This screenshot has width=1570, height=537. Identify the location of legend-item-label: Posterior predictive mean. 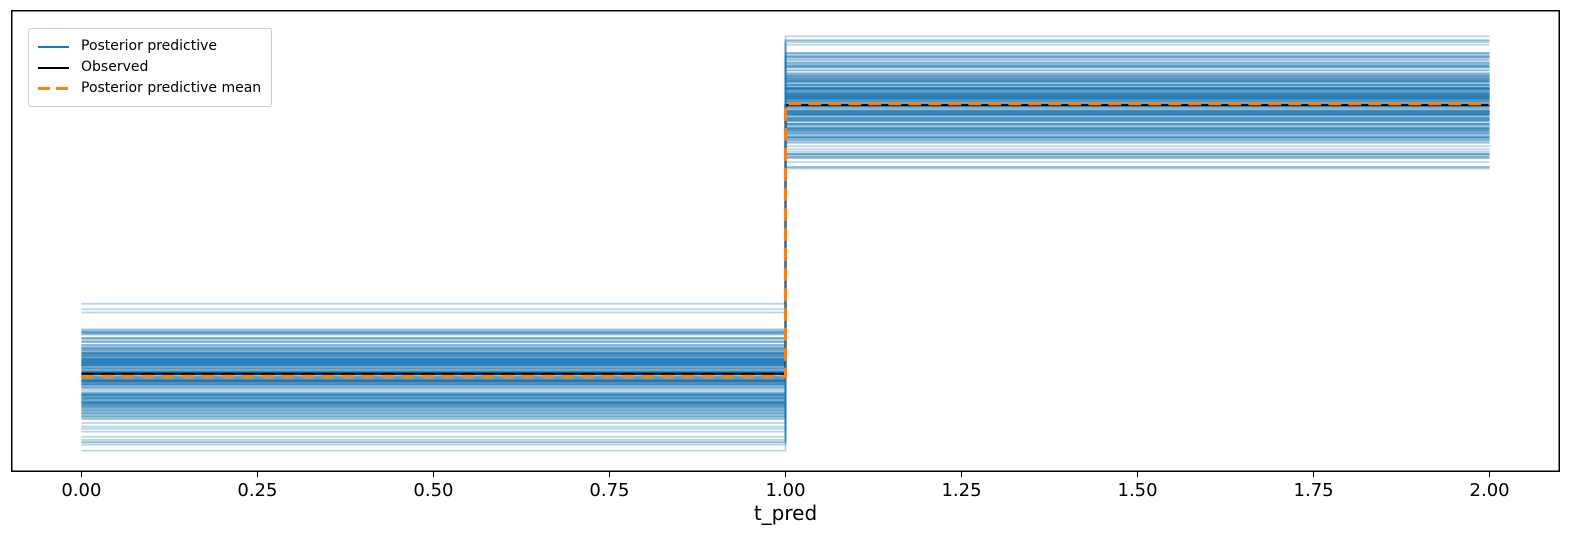
(171, 88).